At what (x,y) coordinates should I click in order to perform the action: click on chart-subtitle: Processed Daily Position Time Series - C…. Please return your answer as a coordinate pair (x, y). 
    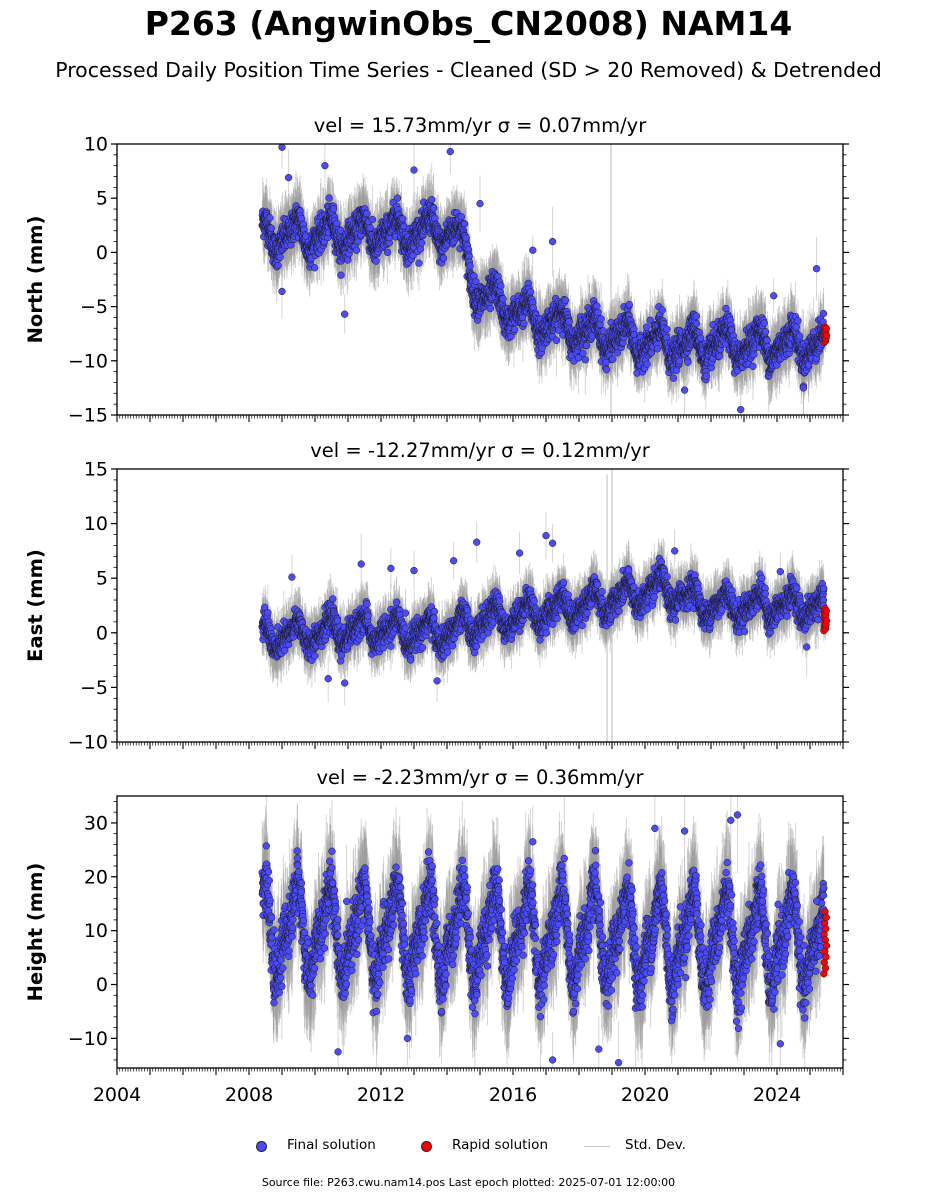
    Looking at the image, I should click on (468, 70).